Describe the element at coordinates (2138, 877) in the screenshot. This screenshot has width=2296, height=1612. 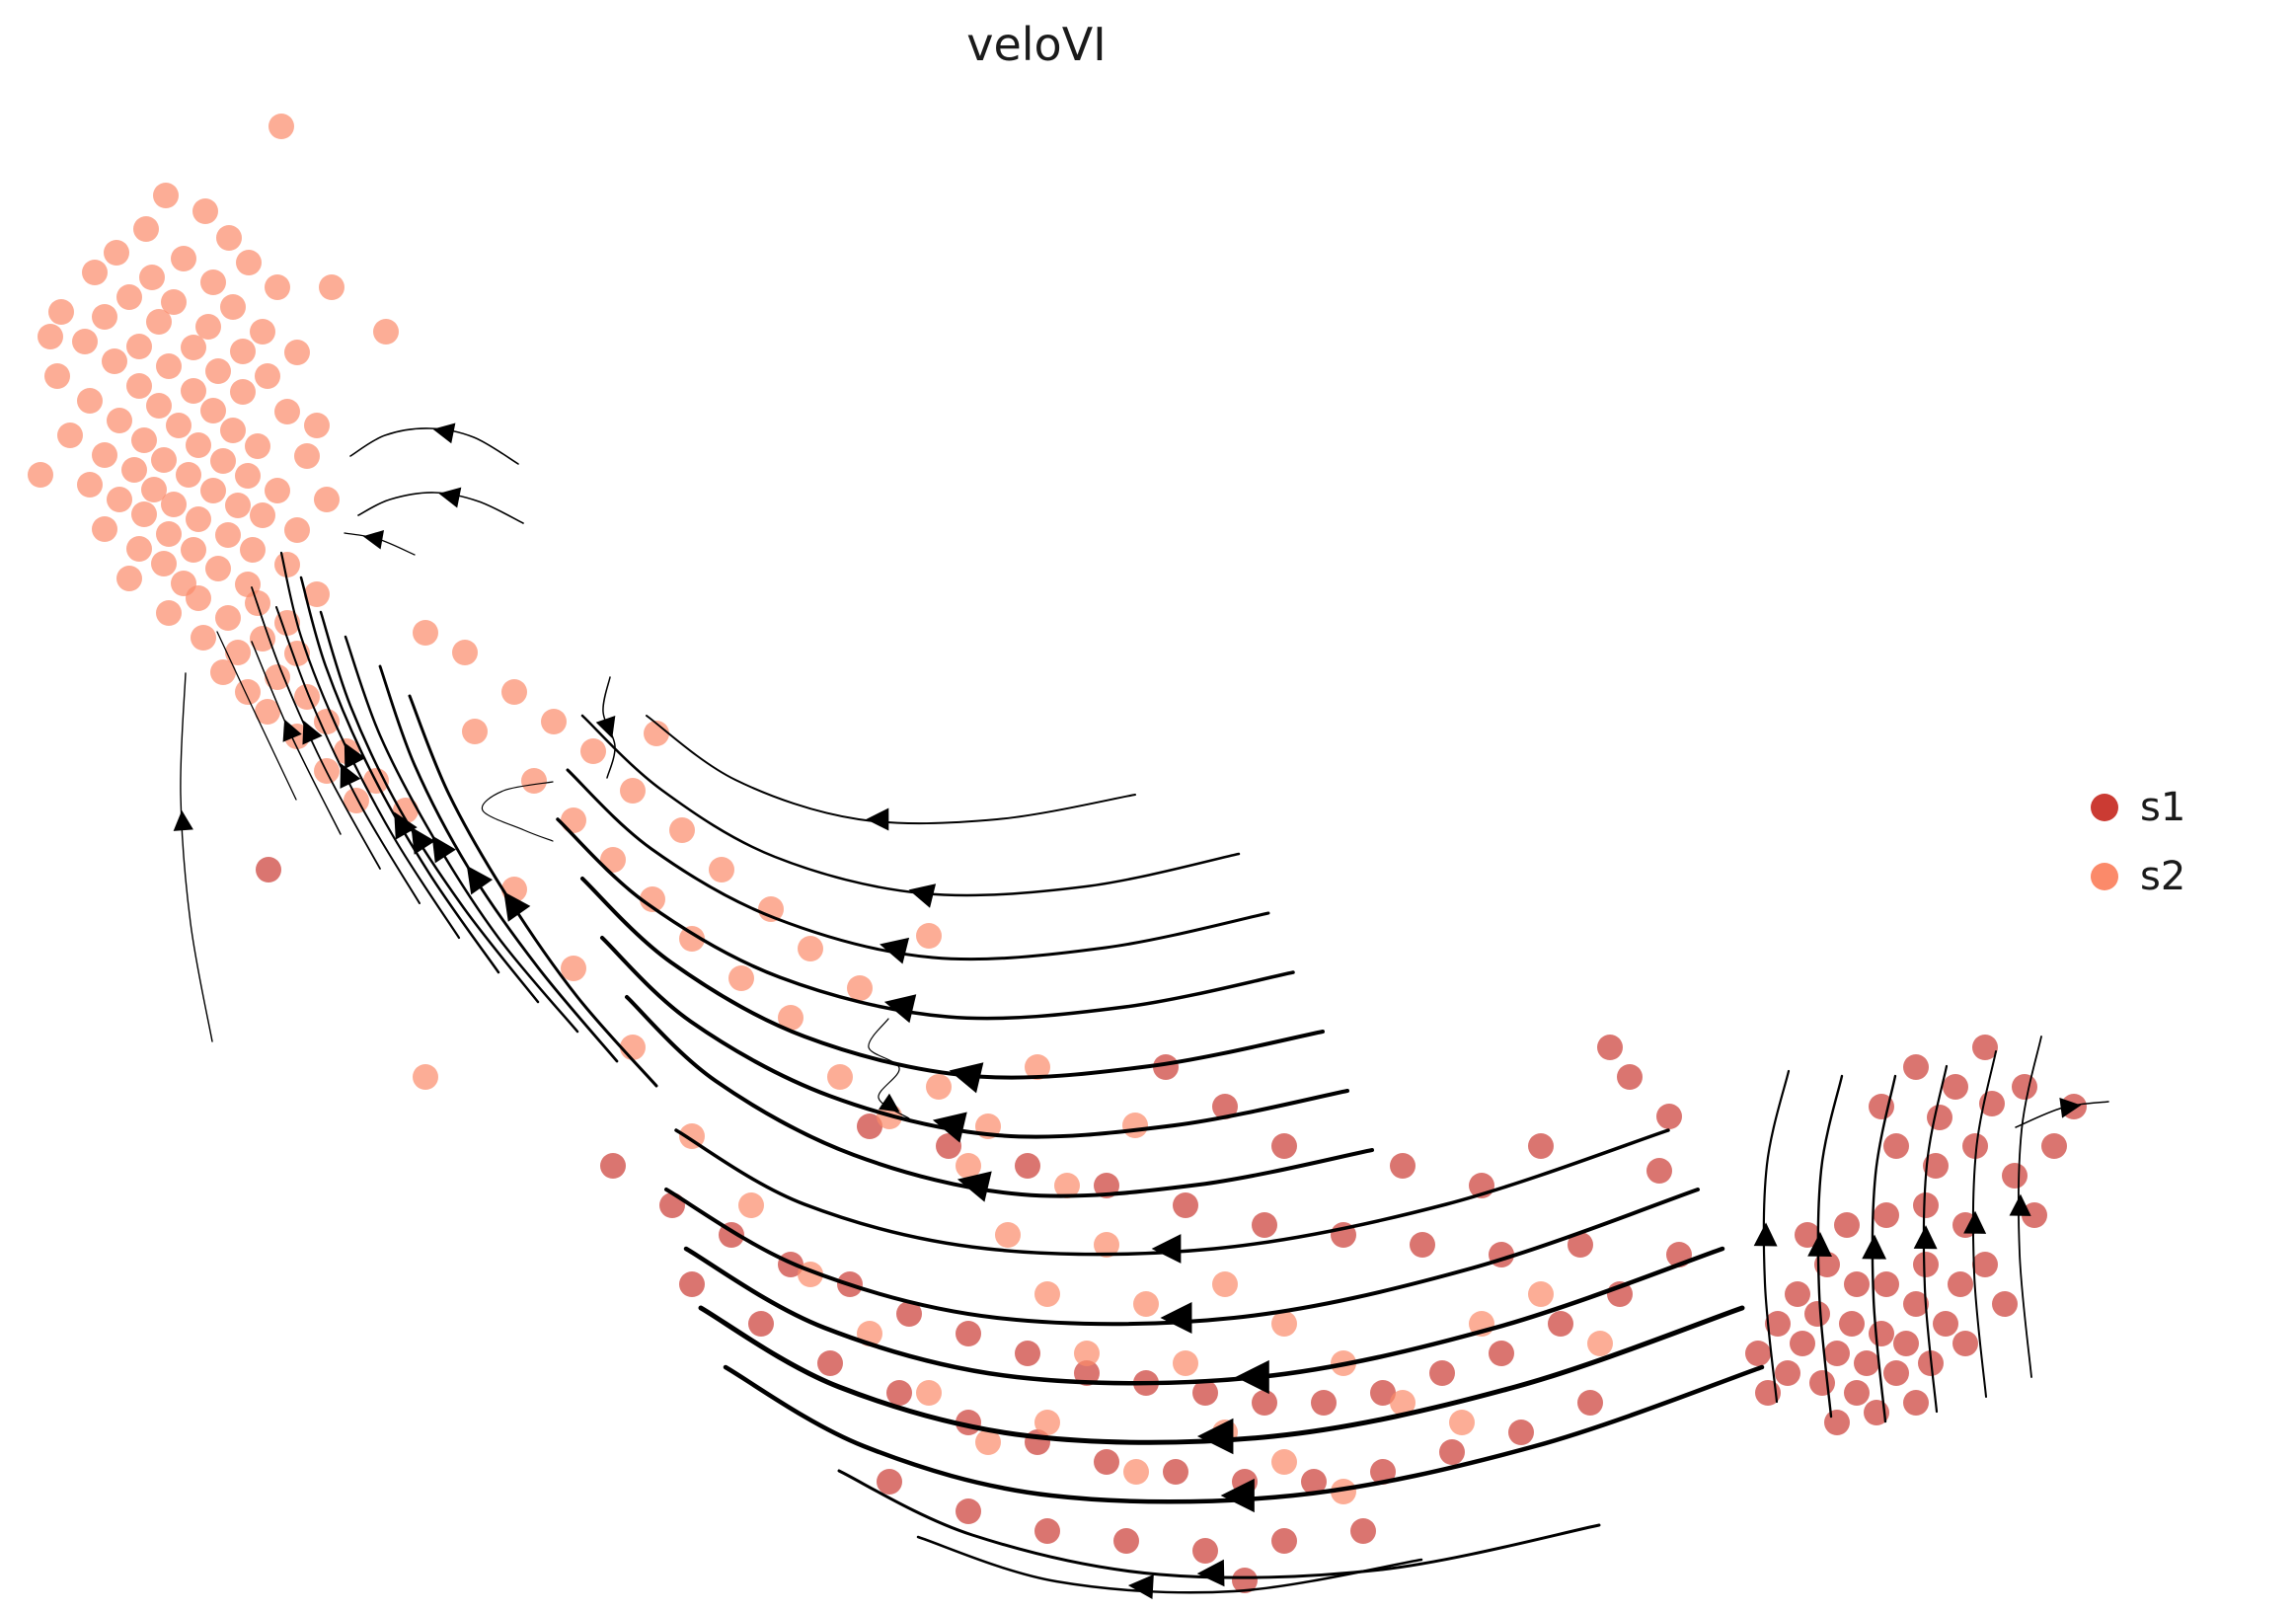
I see `legend-item-s2: s2` at that location.